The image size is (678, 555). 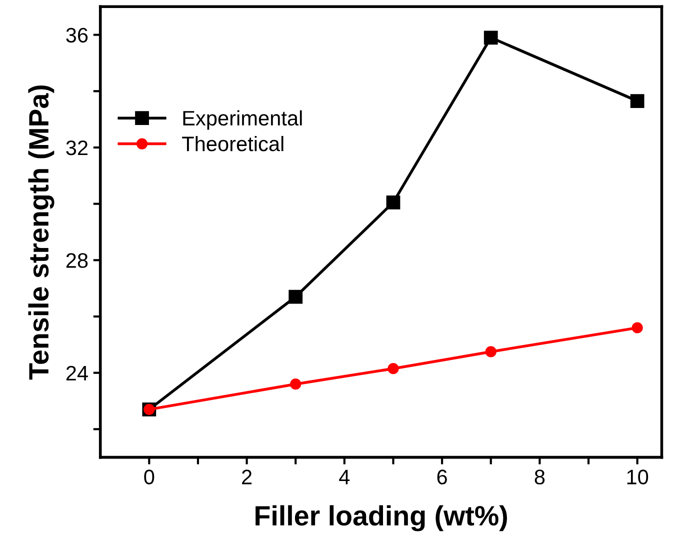 I want to click on x-tick-label: 0, so click(x=149, y=477).